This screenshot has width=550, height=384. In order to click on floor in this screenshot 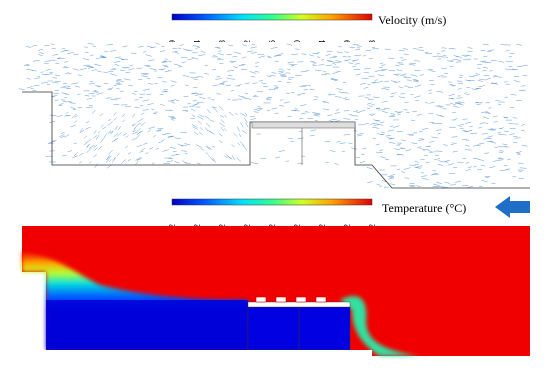, I will do `click(197, 353)`.